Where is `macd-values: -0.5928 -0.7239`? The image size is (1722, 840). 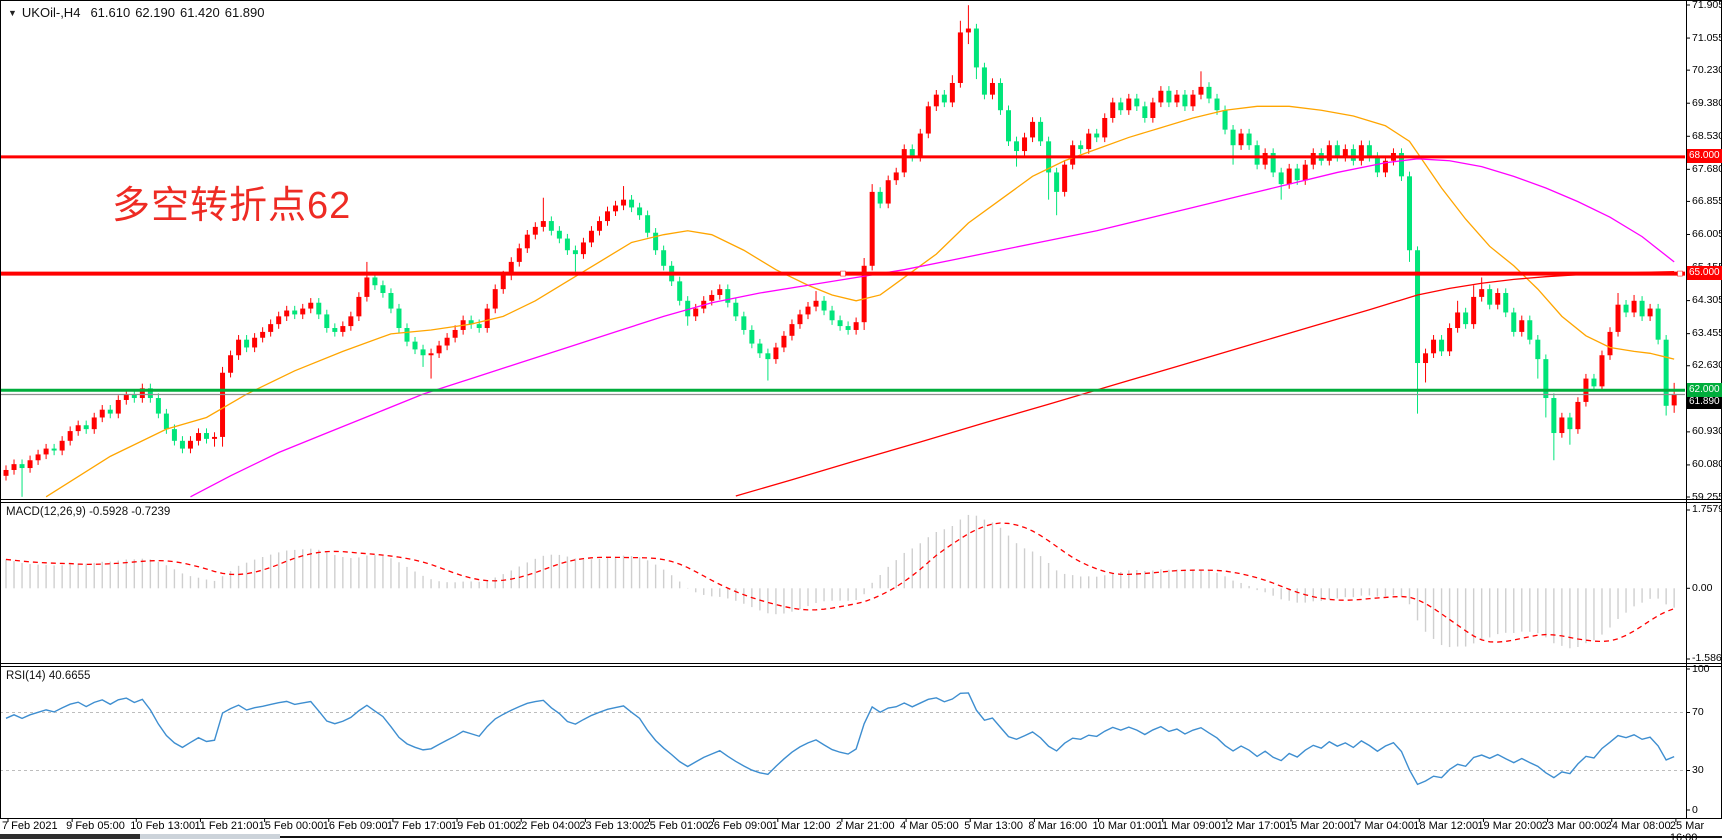
macd-values: -0.5928 -0.7239 is located at coordinates (130, 512).